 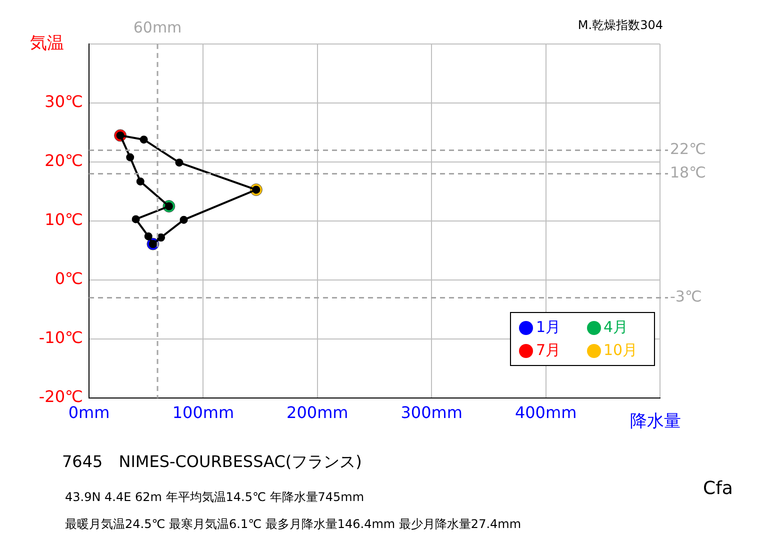 What do you see at coordinates (212, 462) in the screenshot?
I see `text: 7645 NIMES-COURBESSAC(フランス)` at bounding box center [212, 462].